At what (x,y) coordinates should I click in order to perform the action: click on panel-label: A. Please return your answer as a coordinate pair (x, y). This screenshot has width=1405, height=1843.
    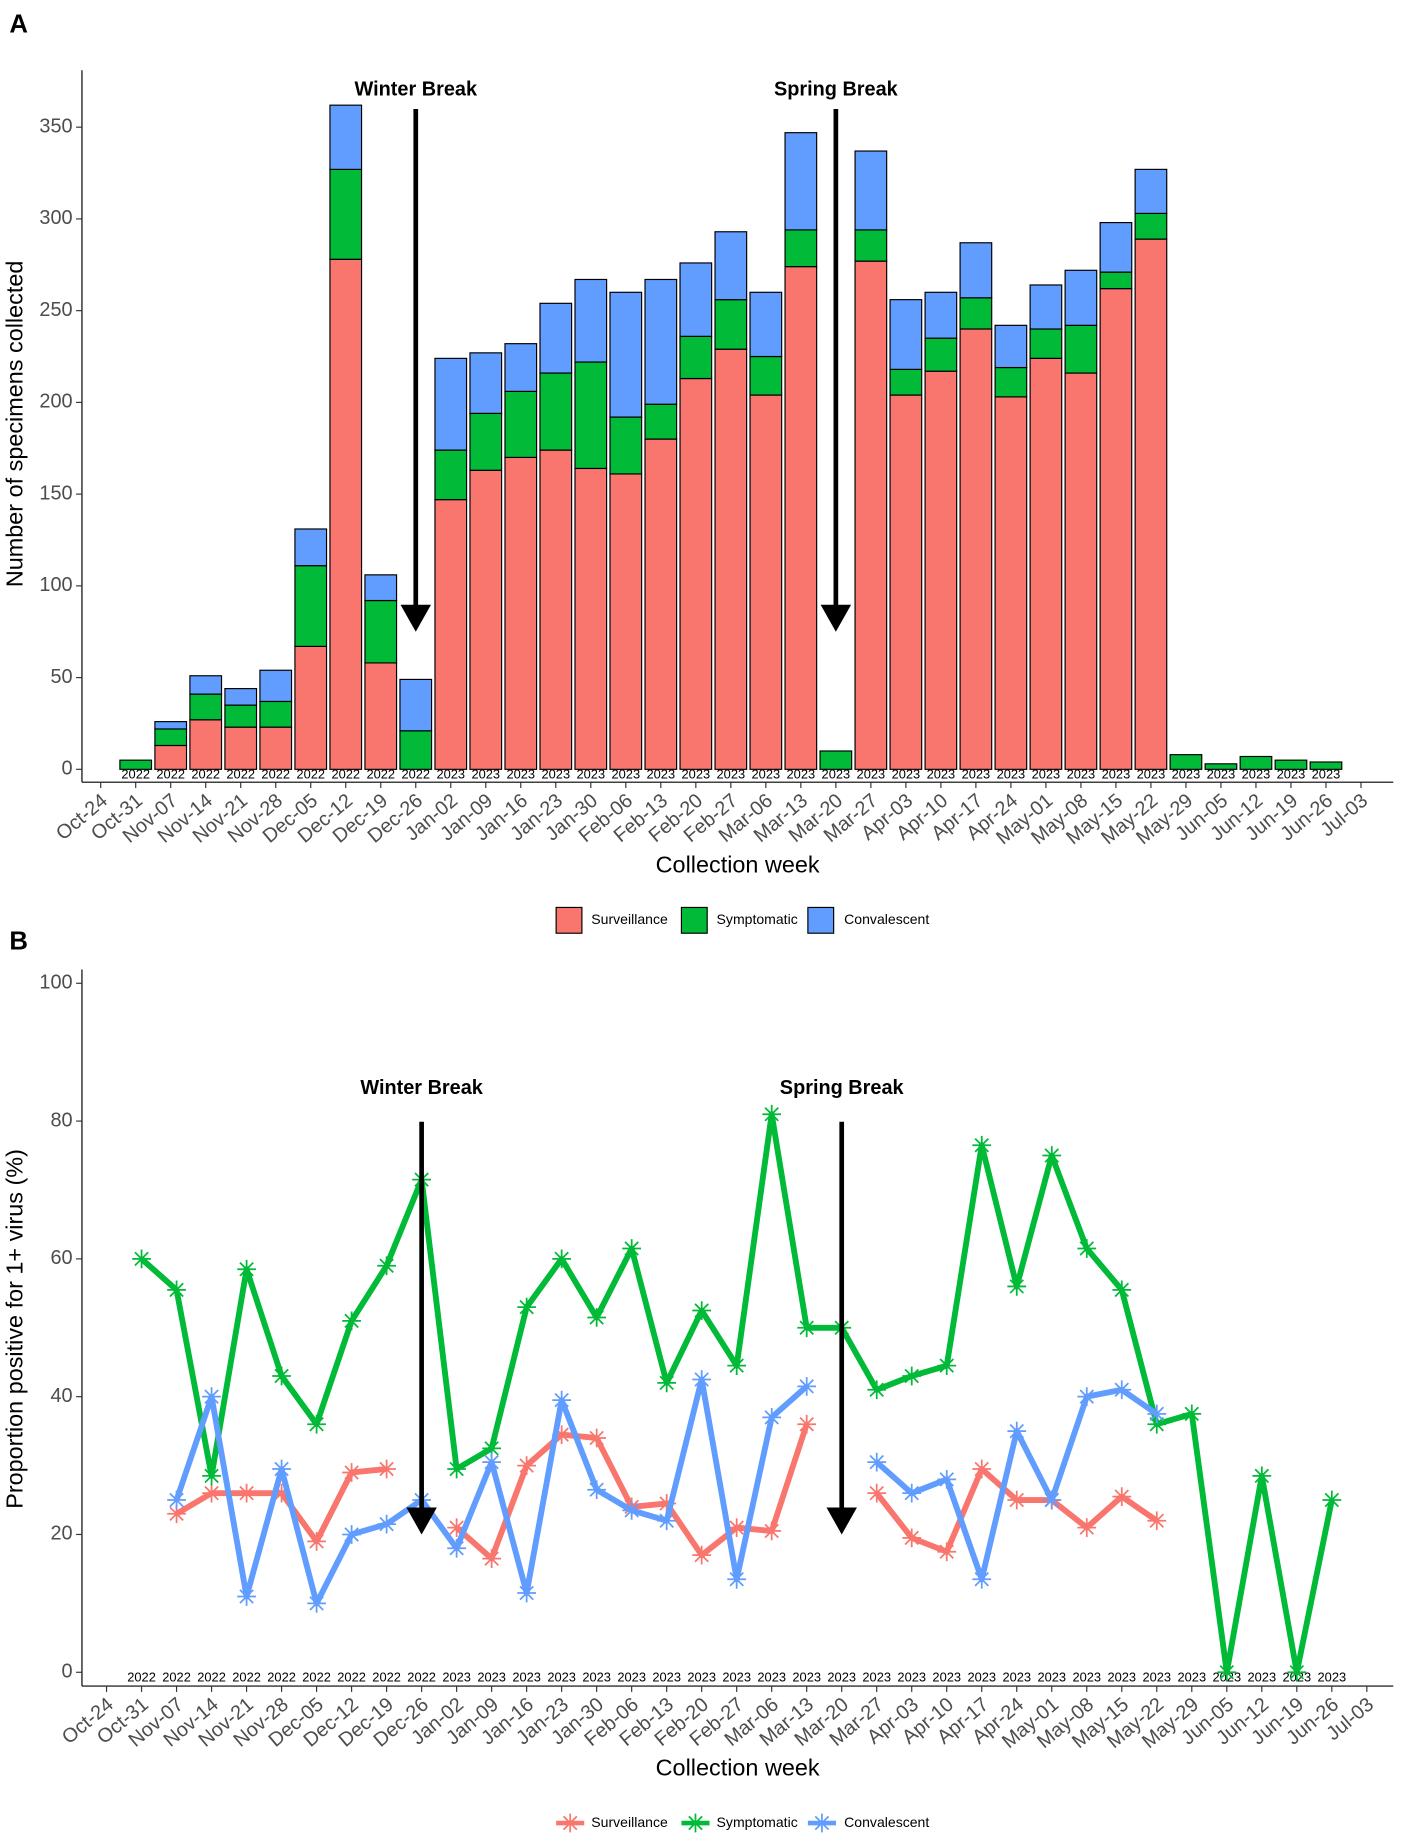
    Looking at the image, I should click on (18, 25).